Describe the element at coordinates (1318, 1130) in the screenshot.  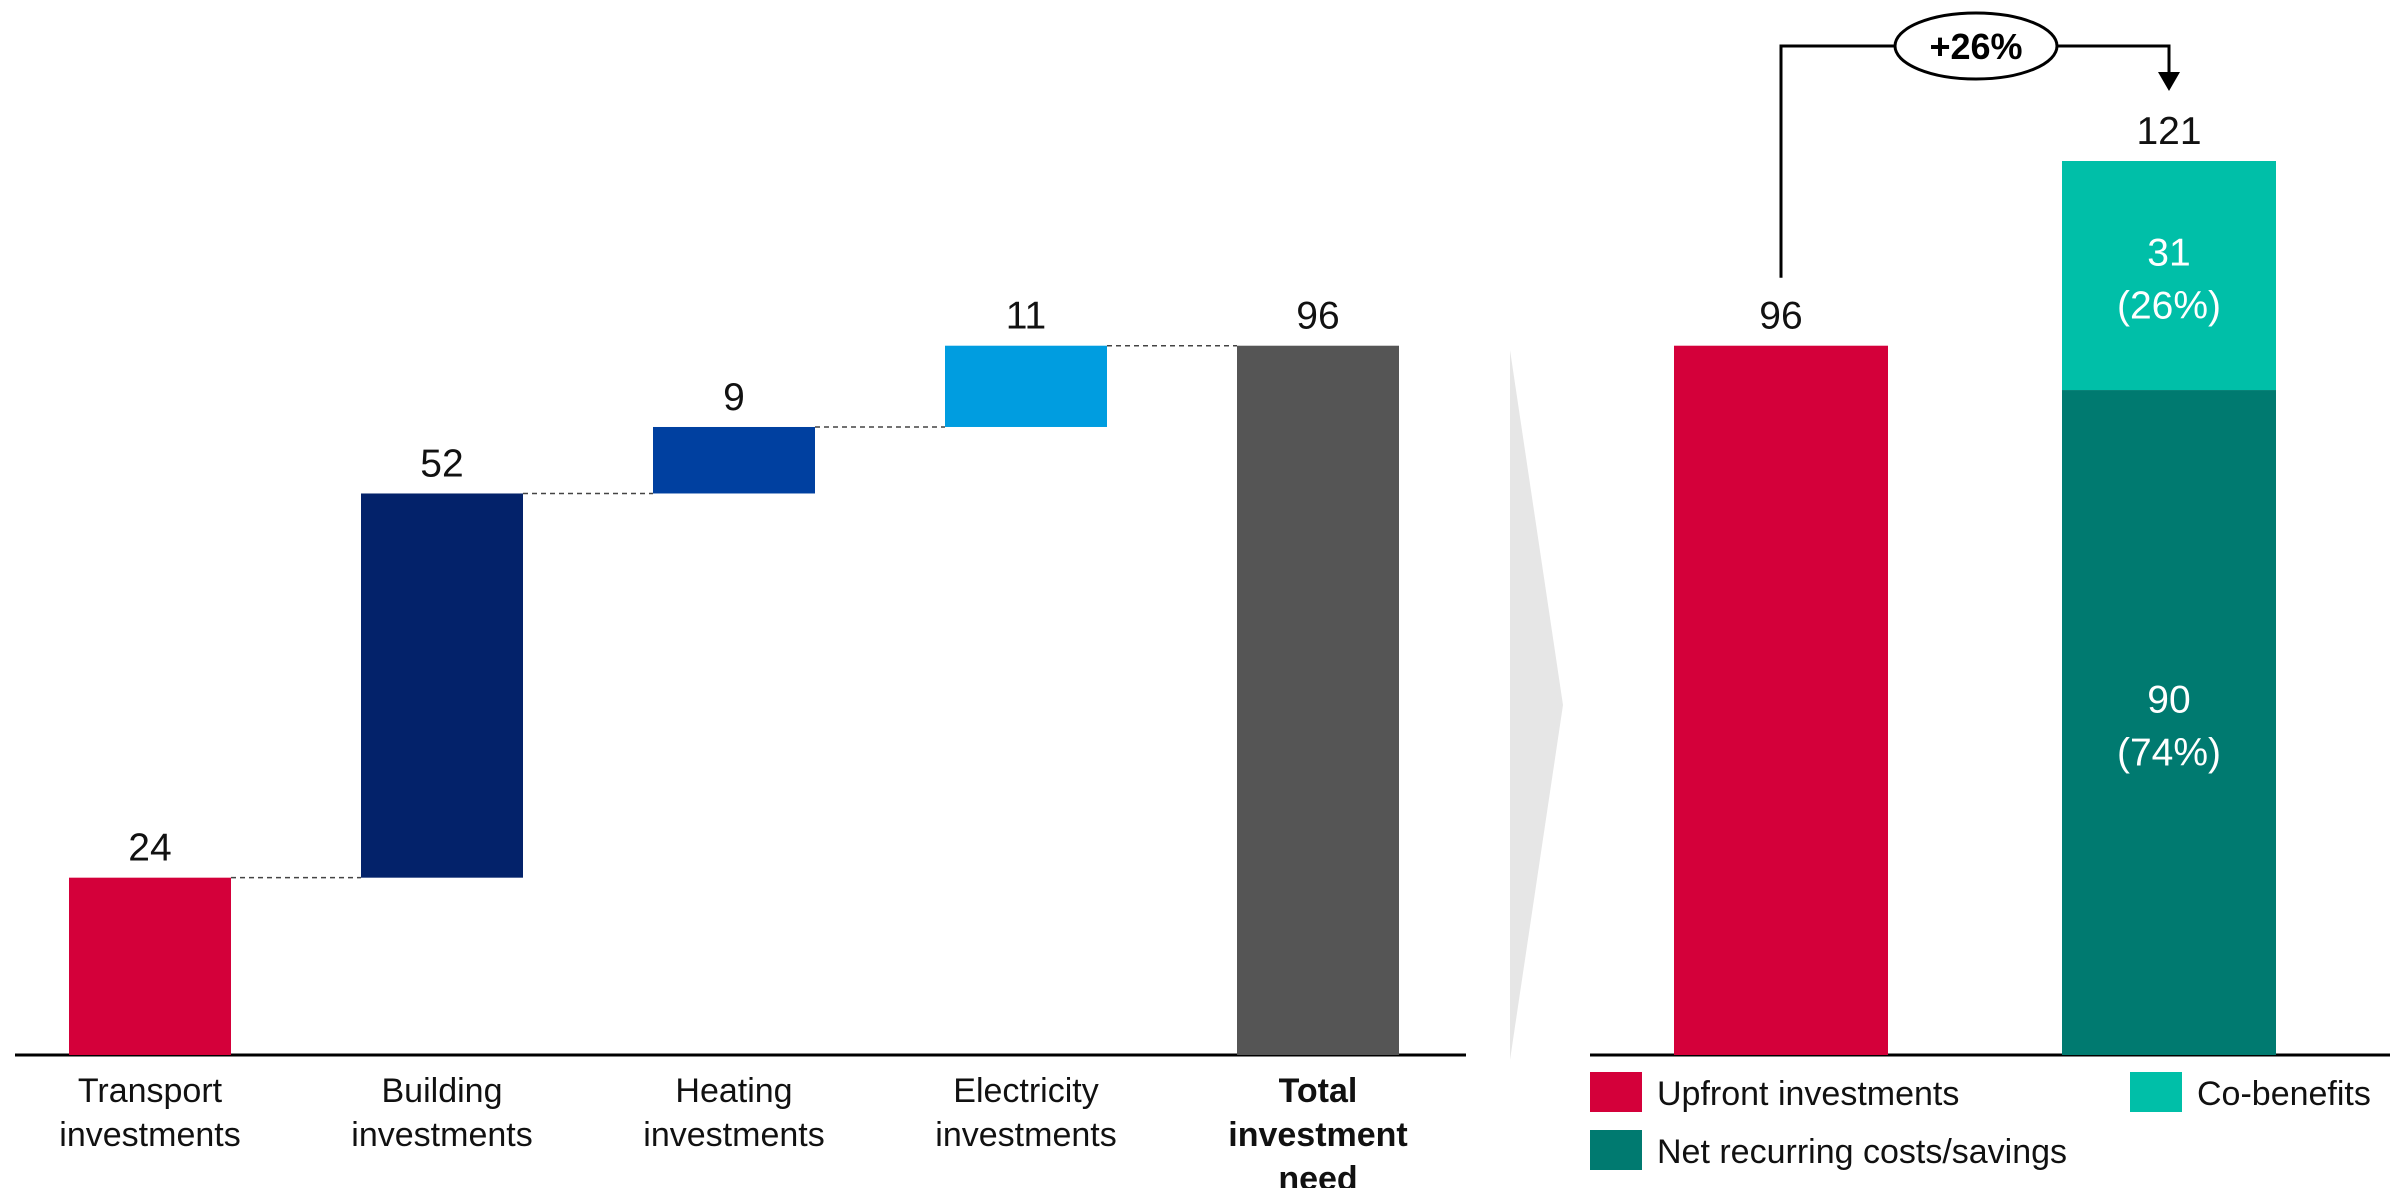
I see `waterfall-category-label: Total investment need` at that location.